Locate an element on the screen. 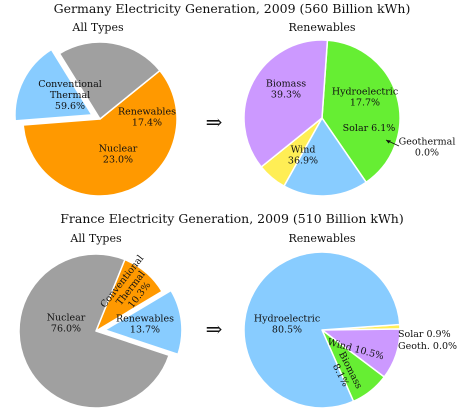 Image resolution: width=465 pixels, height=418 pixels. germany-arrow: ⇒ is located at coordinates (214, 122).